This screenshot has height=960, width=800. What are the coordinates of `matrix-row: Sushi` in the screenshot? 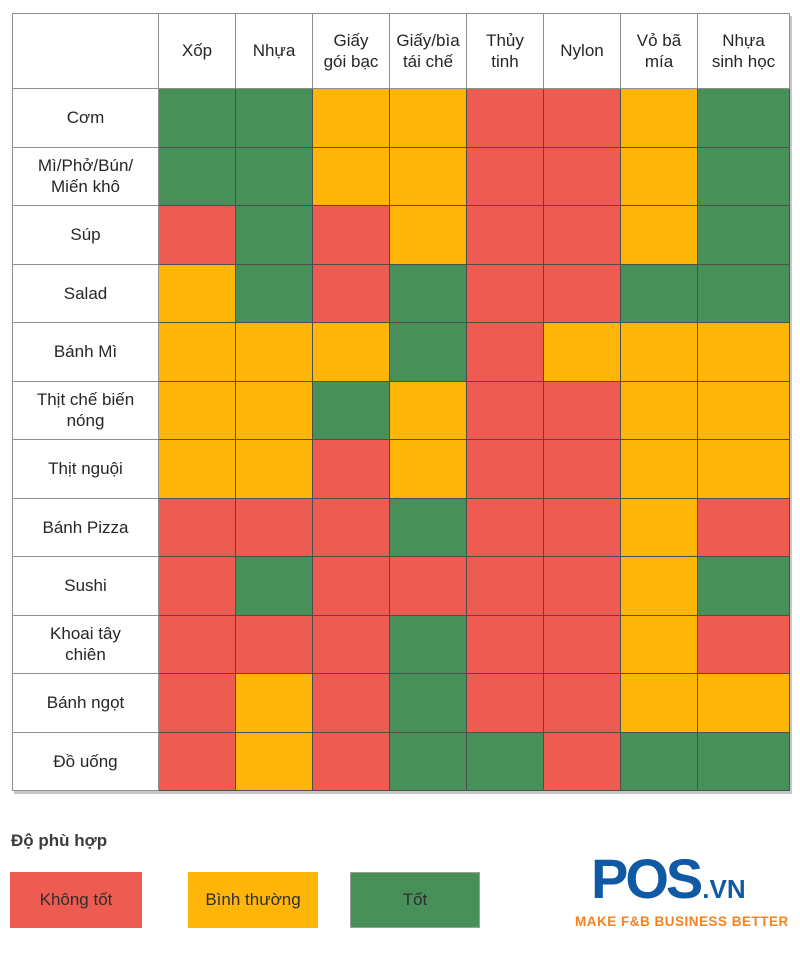 It's located at (401, 586).